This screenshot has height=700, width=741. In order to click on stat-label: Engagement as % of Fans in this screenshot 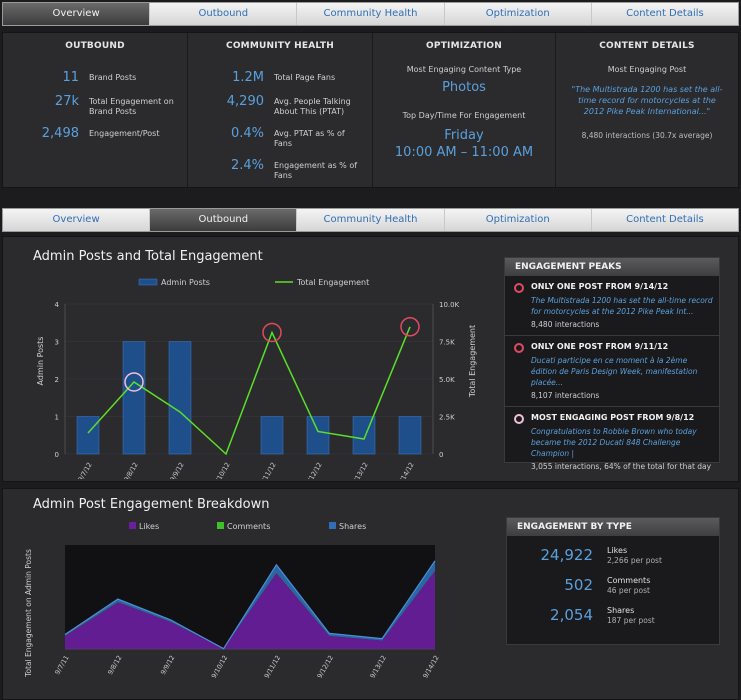, I will do `click(316, 170)`.